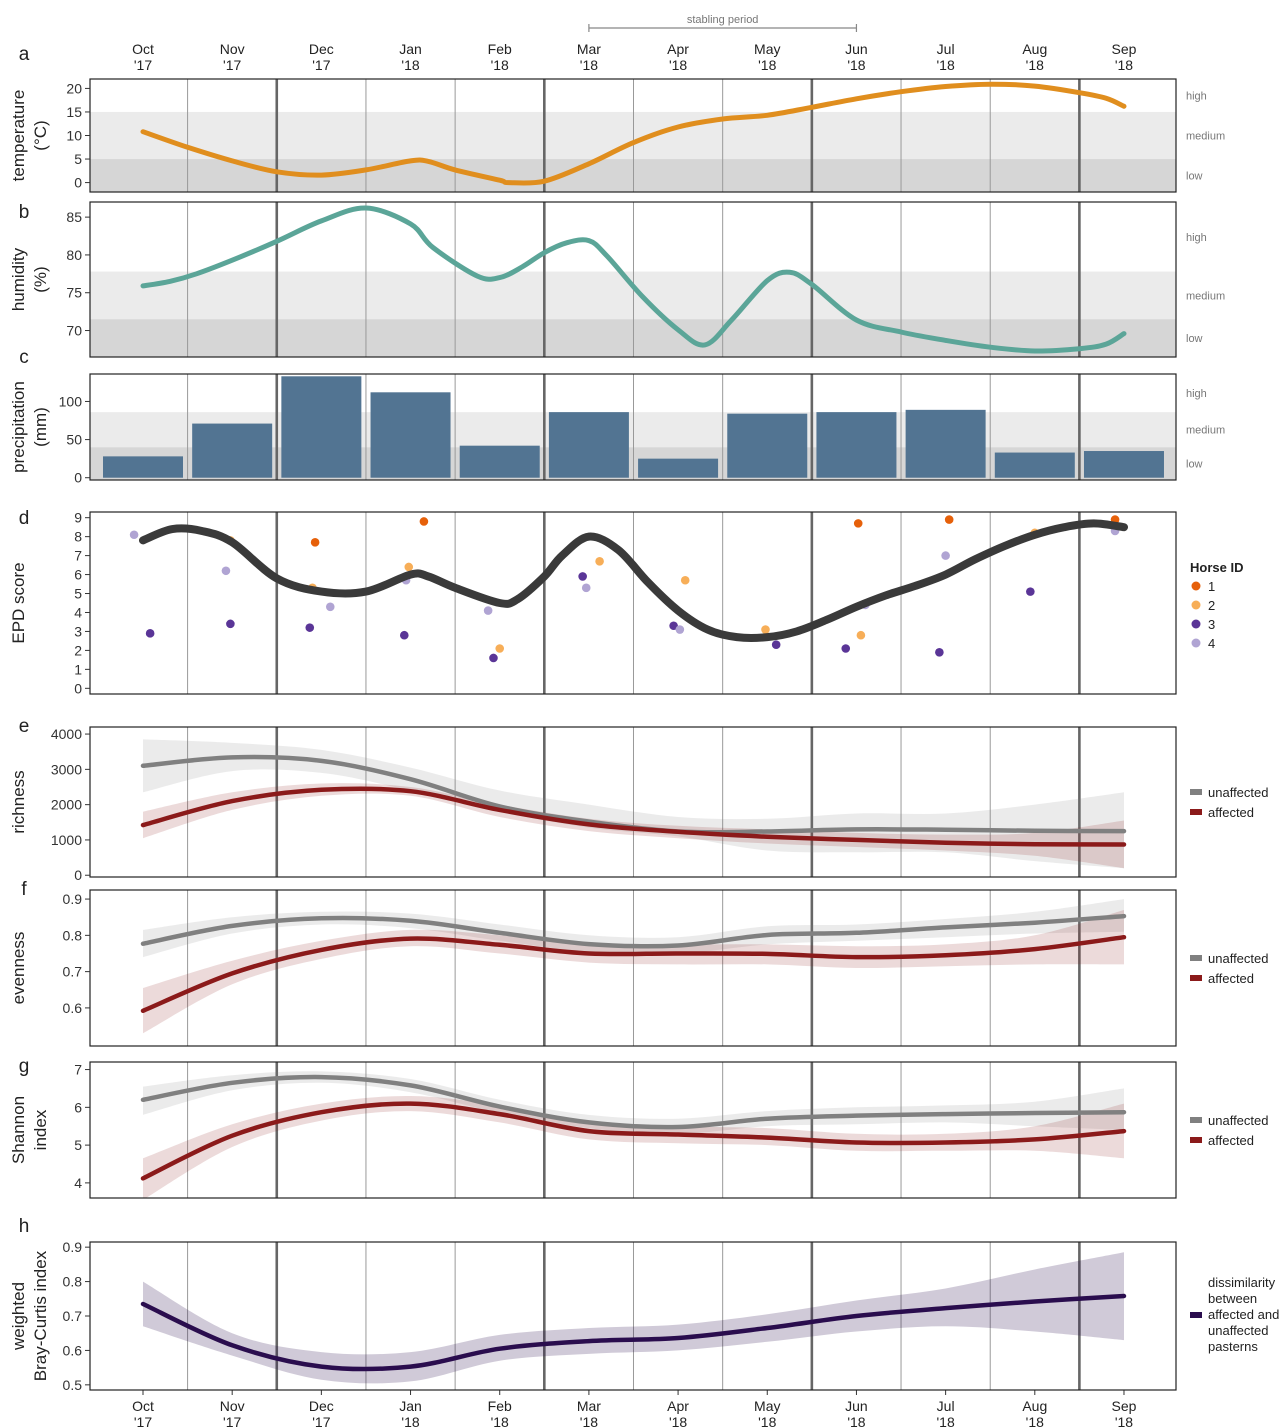 This screenshot has height=1428, width=1287. Describe the element at coordinates (78, 650) in the screenshot. I see `y-tick-label: 2` at that location.